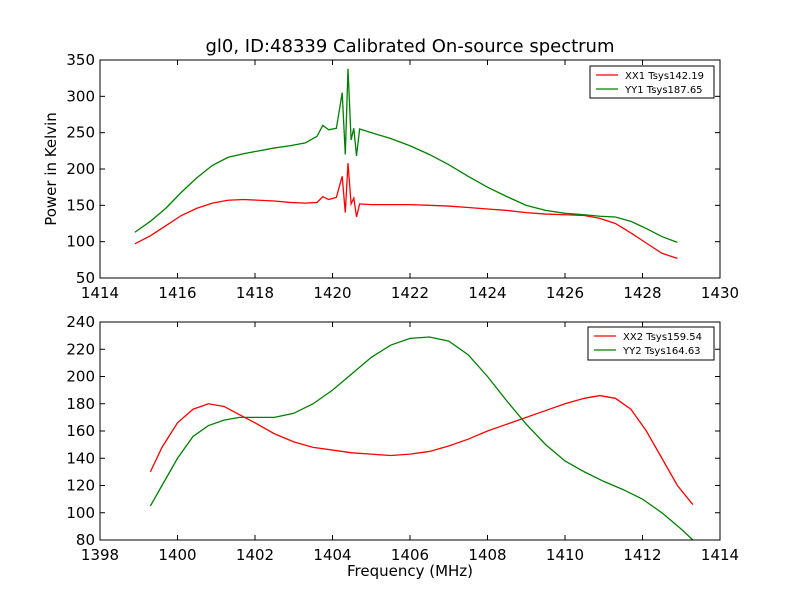 This screenshot has width=800, height=600. What do you see at coordinates (80, 458) in the screenshot?
I see `y-tick-label: 140` at bounding box center [80, 458].